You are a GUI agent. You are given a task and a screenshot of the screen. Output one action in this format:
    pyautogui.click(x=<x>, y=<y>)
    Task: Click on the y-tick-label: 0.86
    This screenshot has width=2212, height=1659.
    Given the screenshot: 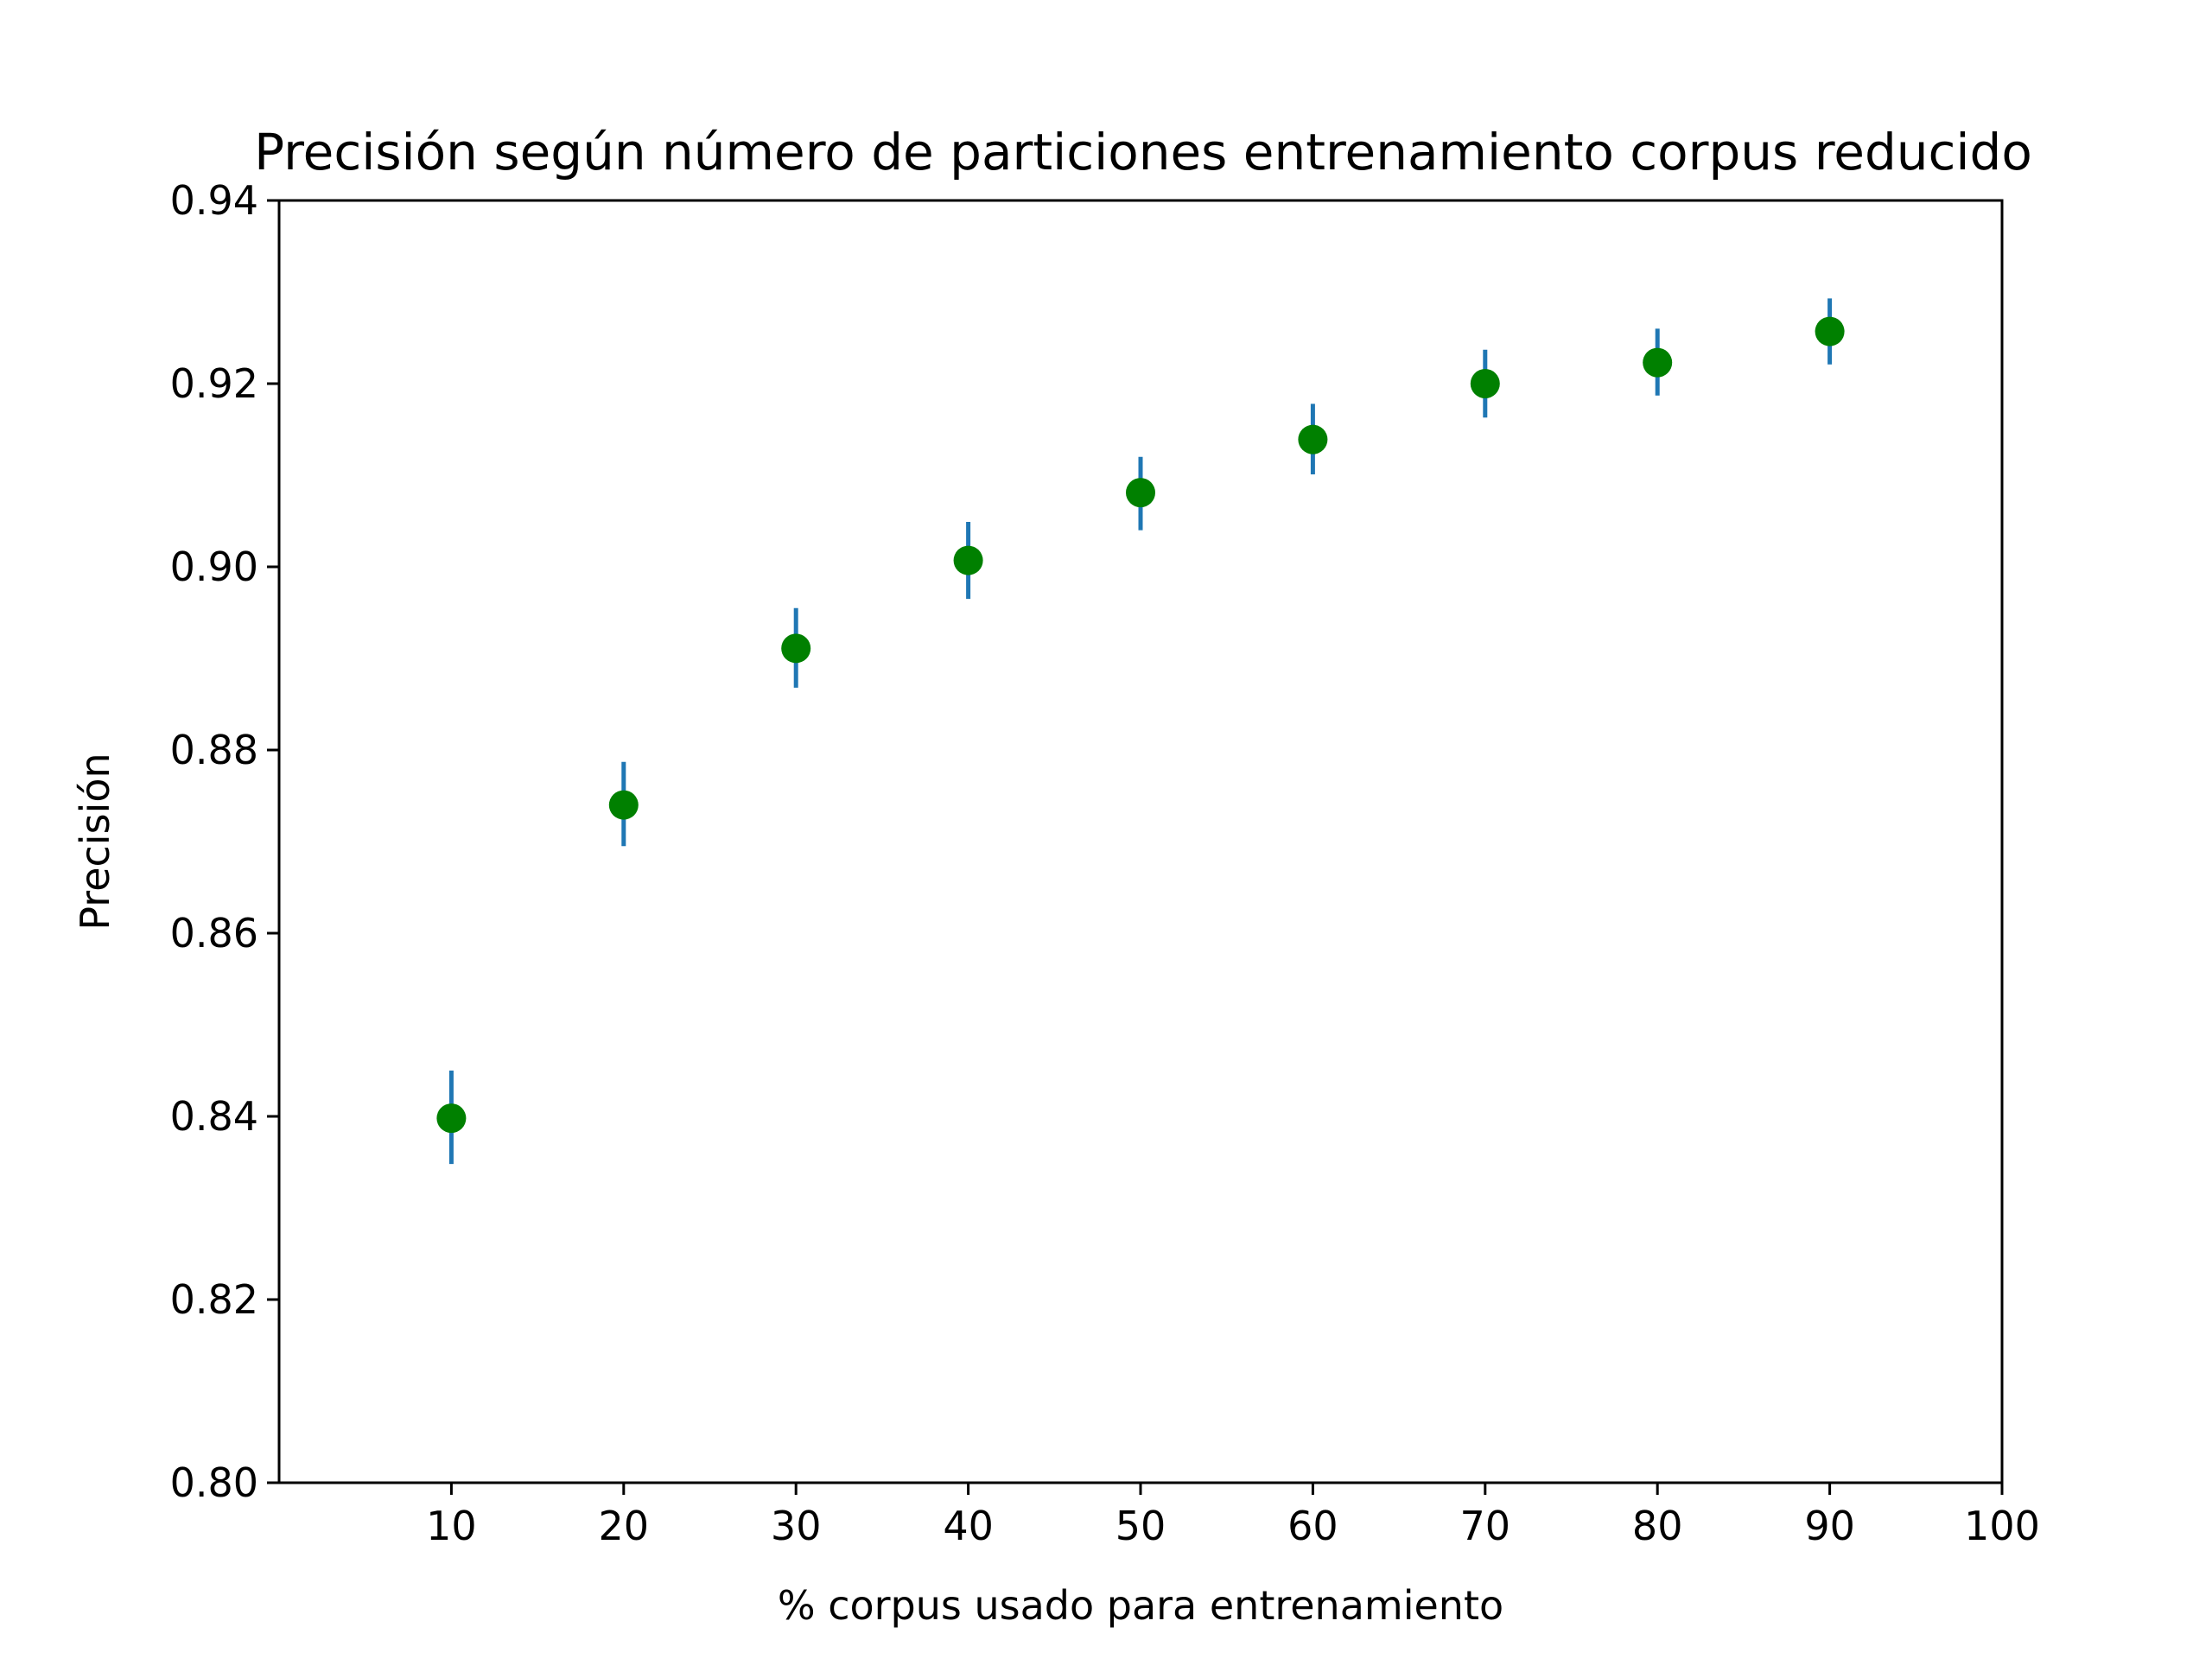 What is the action you would take?
    pyautogui.click(x=214, y=933)
    